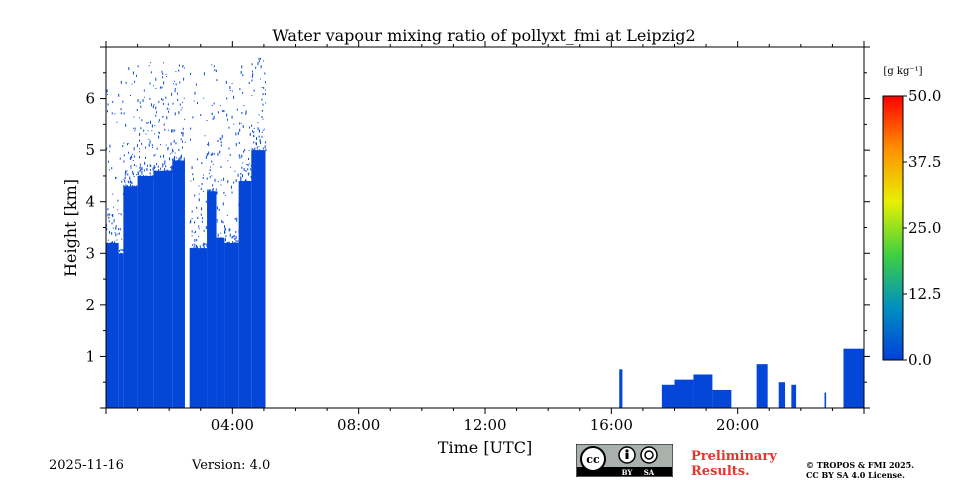  Describe the element at coordinates (86, 465) in the screenshot. I see `footer-date: 2025-11-16` at that location.